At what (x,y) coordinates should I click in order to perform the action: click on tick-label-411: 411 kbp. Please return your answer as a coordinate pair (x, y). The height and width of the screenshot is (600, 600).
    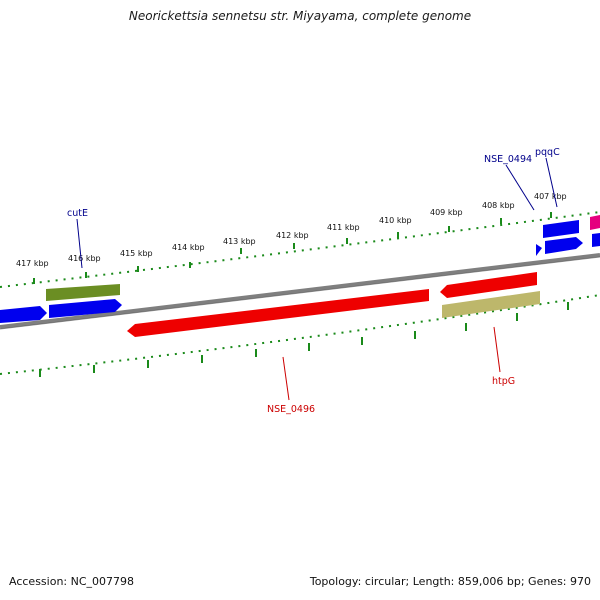
    Looking at the image, I should click on (343, 227).